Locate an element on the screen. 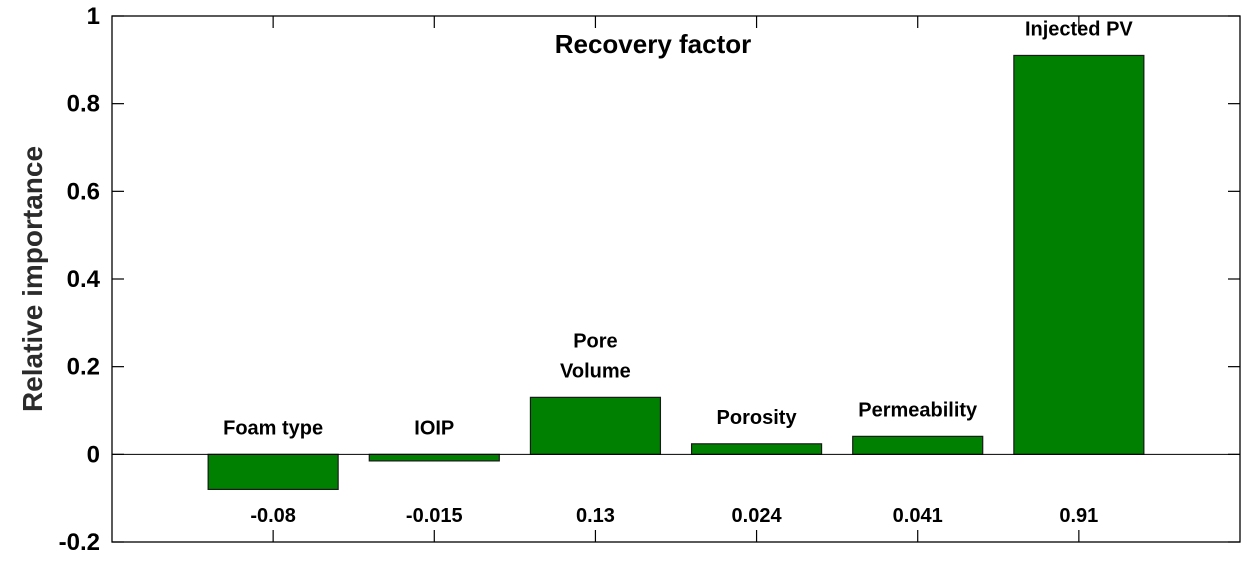 The image size is (1259, 578). chart-title: Recovery factor is located at coordinates (653, 44).